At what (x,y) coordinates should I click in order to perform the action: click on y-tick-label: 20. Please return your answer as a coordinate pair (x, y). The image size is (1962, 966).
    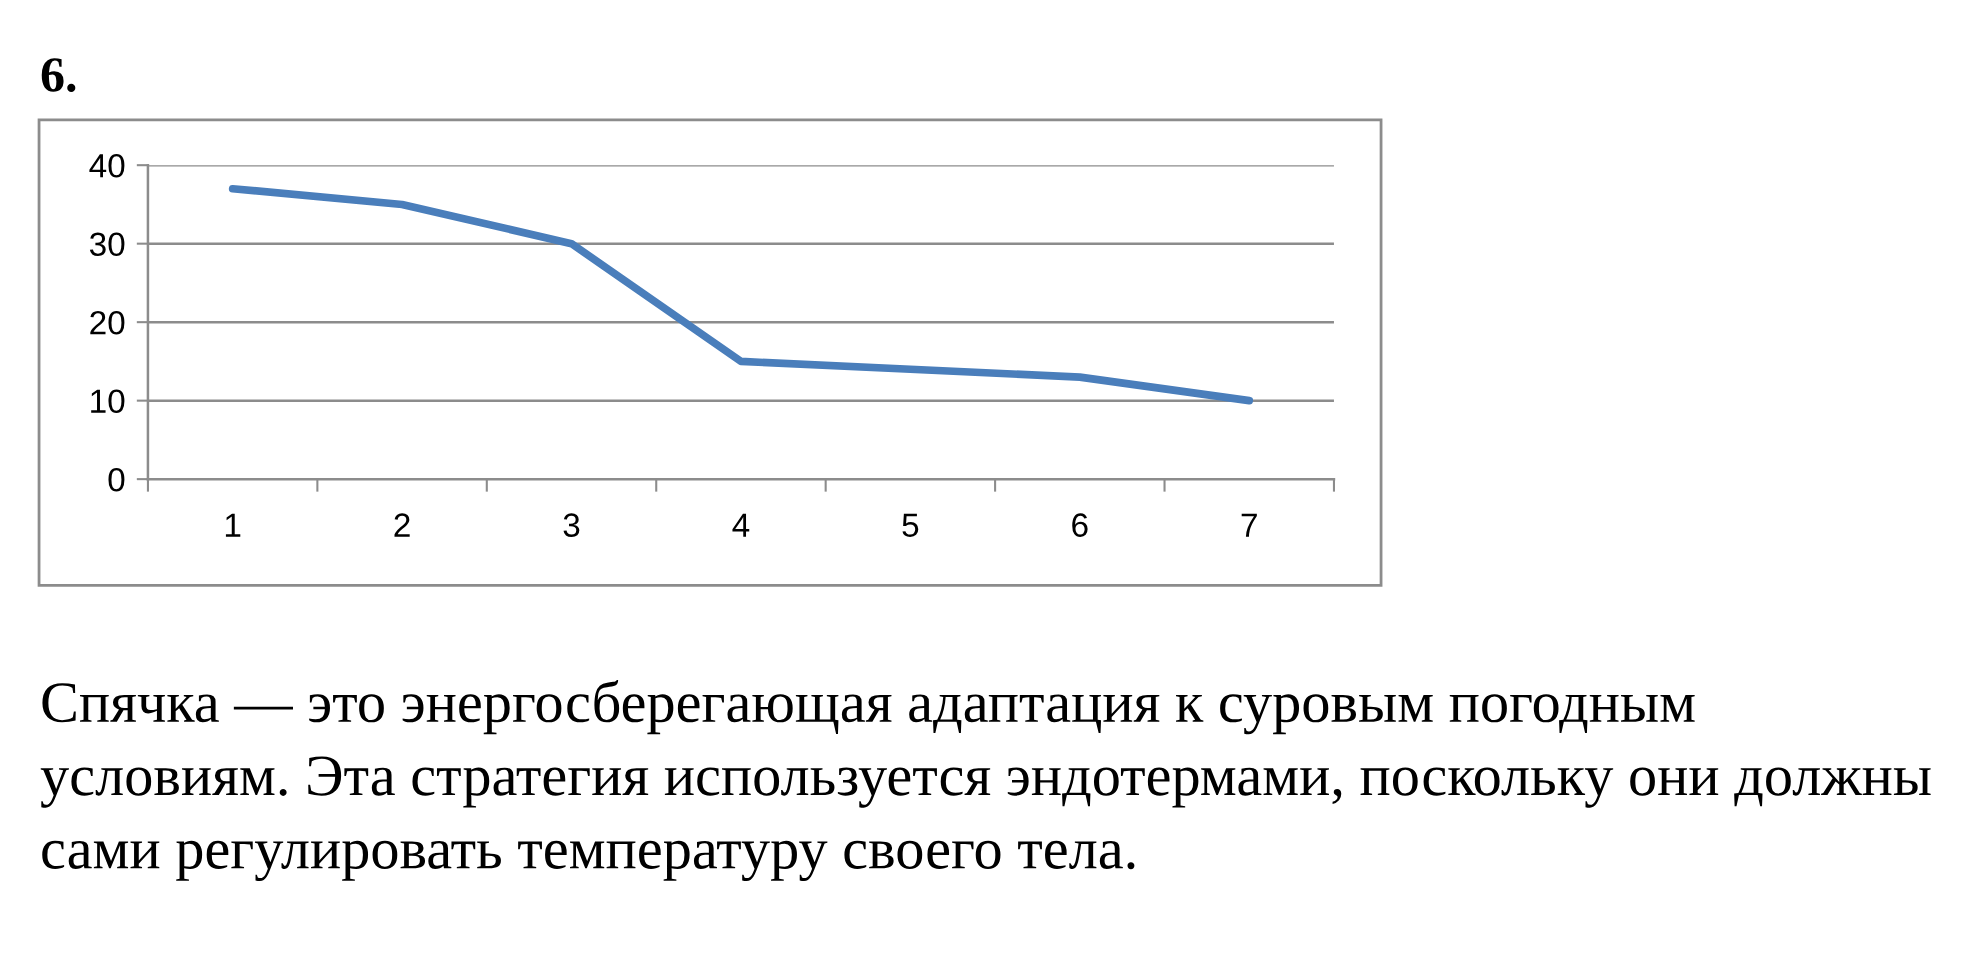
    Looking at the image, I should click on (107, 322).